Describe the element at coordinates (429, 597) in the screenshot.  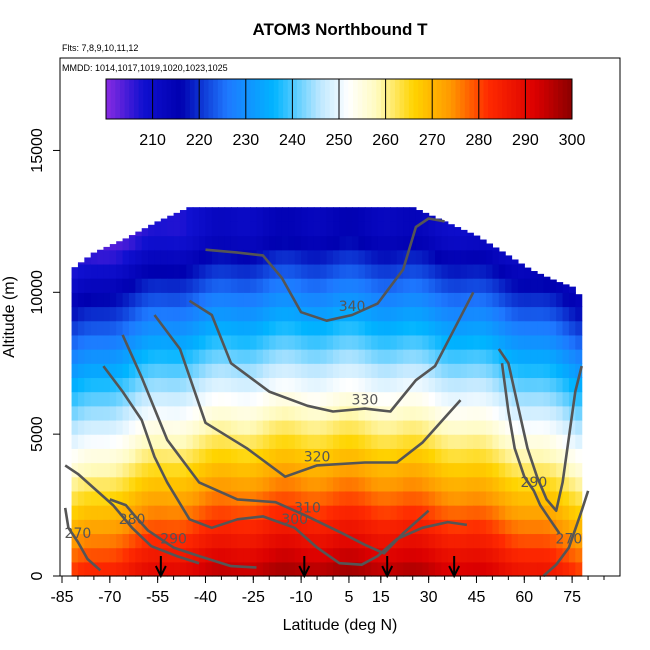
I see `x-tick-label: 30` at that location.